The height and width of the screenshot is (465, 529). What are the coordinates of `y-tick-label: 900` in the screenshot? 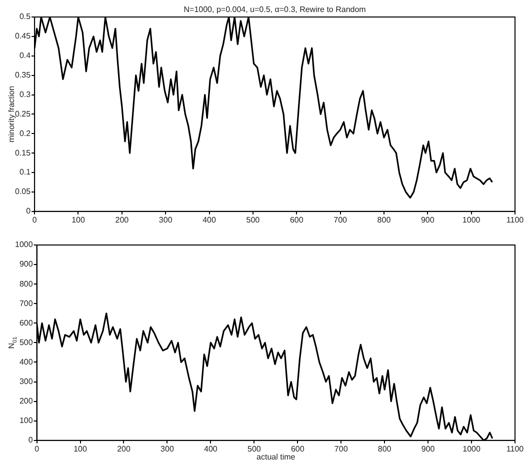 It's located at (26, 264).